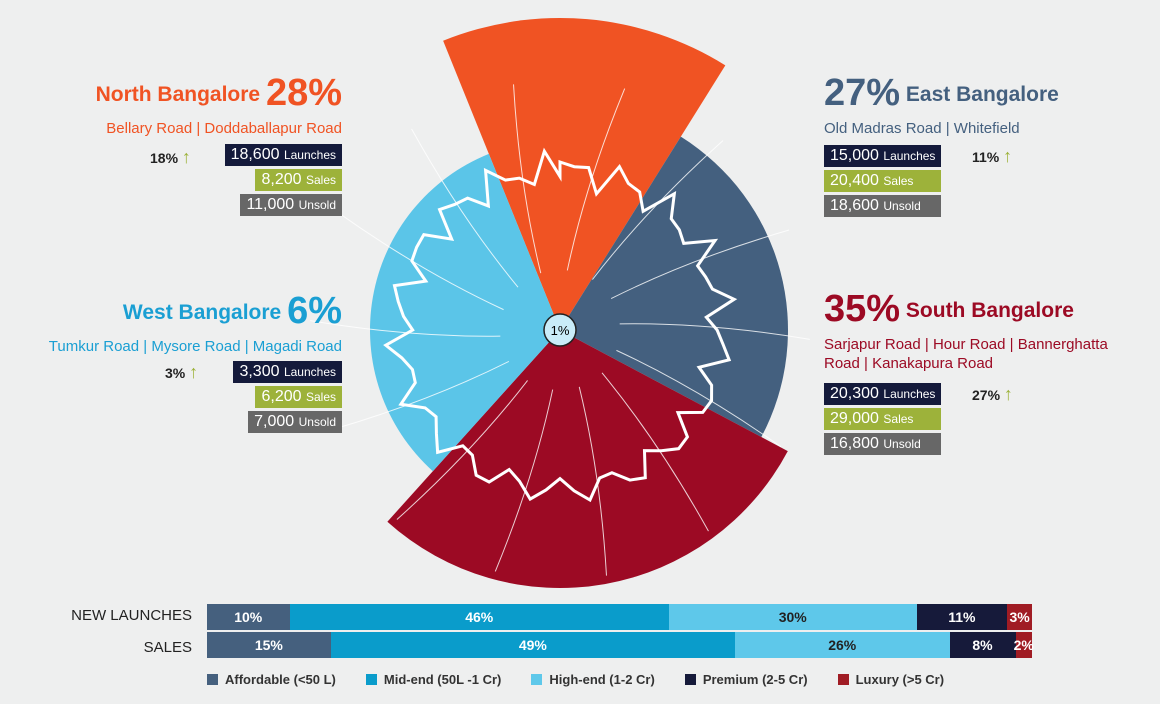  What do you see at coordinates (982, 94) in the screenshot?
I see `east-name: East Bangalore` at bounding box center [982, 94].